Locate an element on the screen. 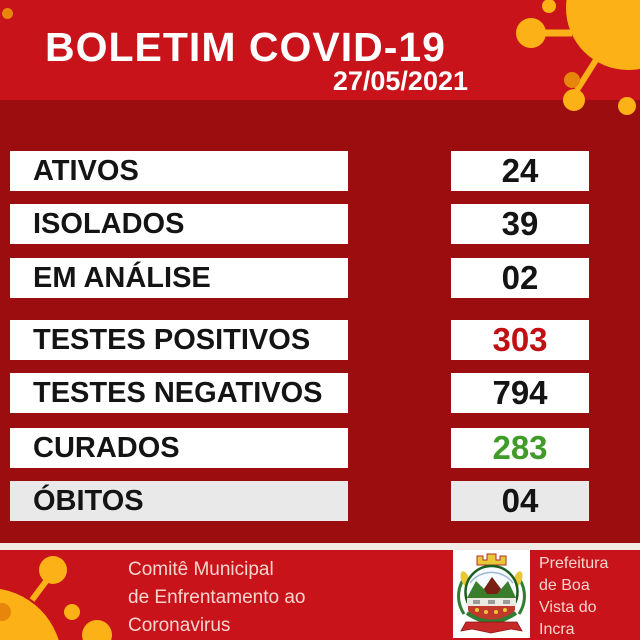 The image size is (640, 640). stat-row-em-analise: EM ANÁLISE 02 is located at coordinates (320, 278).